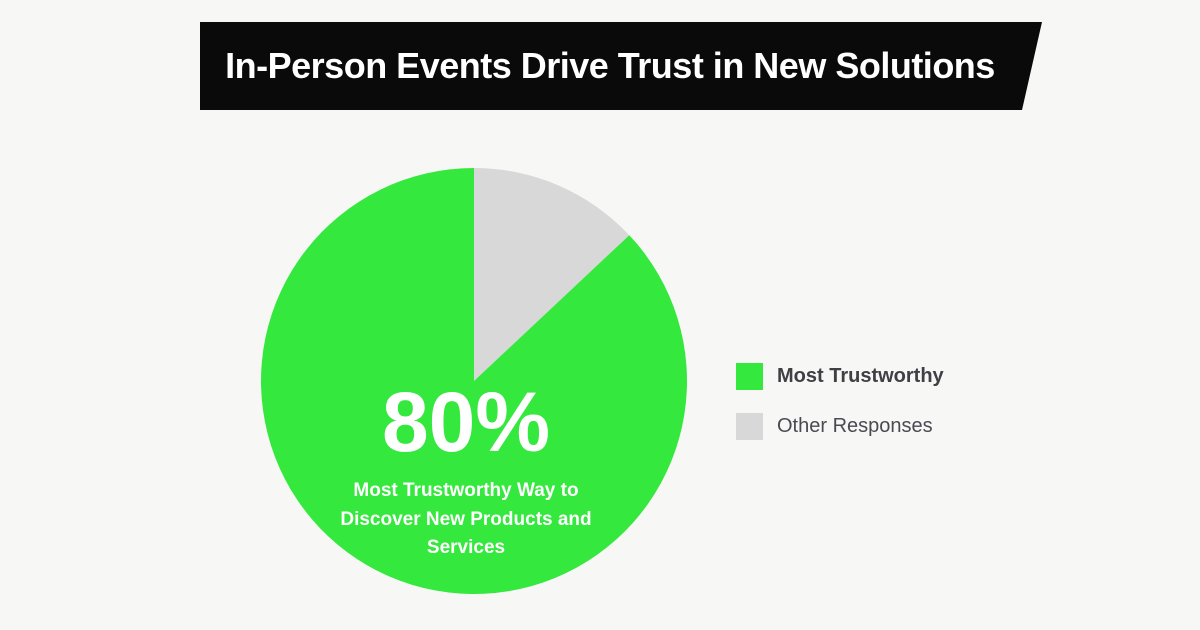 The image size is (1200, 630). Describe the element at coordinates (466, 422) in the screenshot. I see `pie-value-label: 80%` at that location.